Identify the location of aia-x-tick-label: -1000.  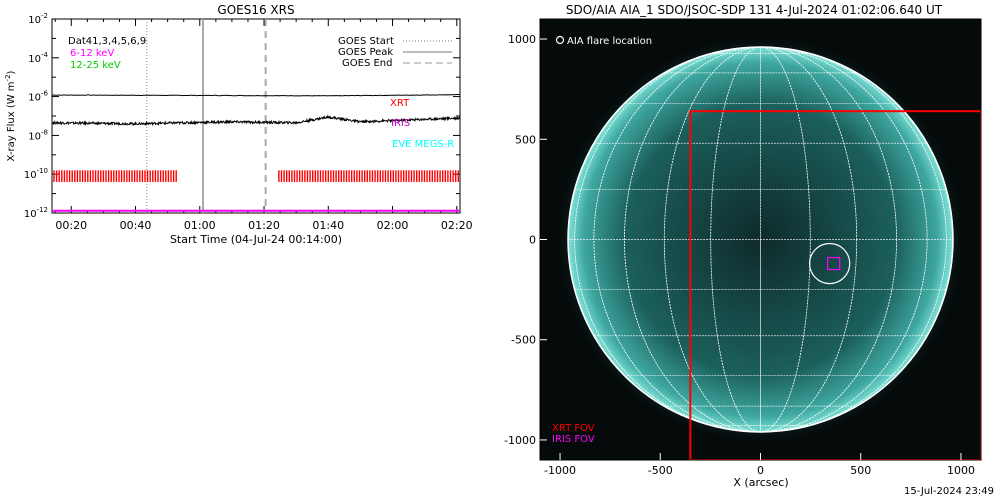
(560, 470).